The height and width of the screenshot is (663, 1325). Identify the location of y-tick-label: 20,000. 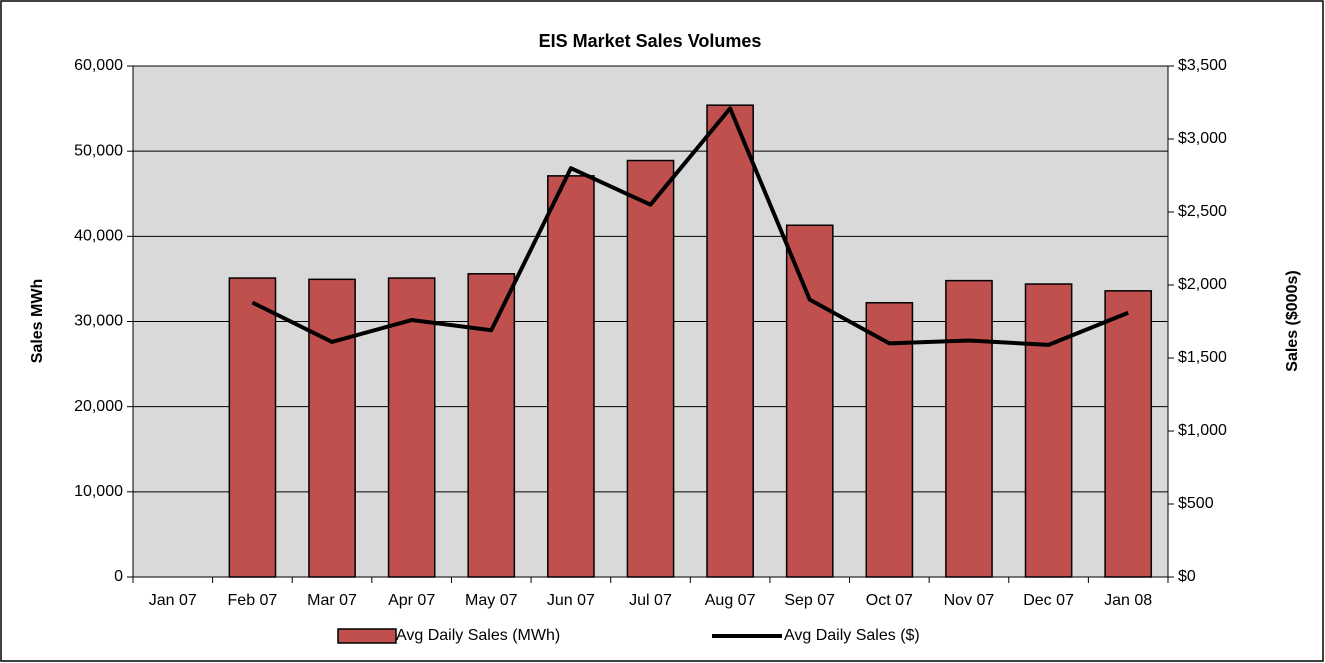
(98, 406).